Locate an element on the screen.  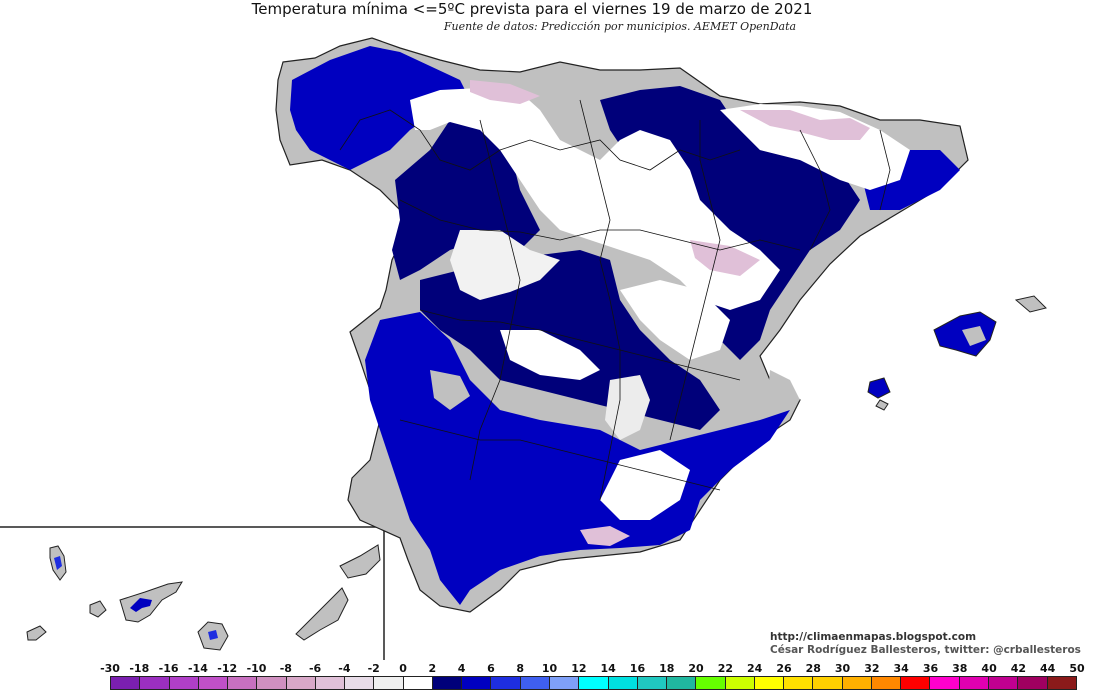
legend-label: 24 is located at coordinates (755, 668).